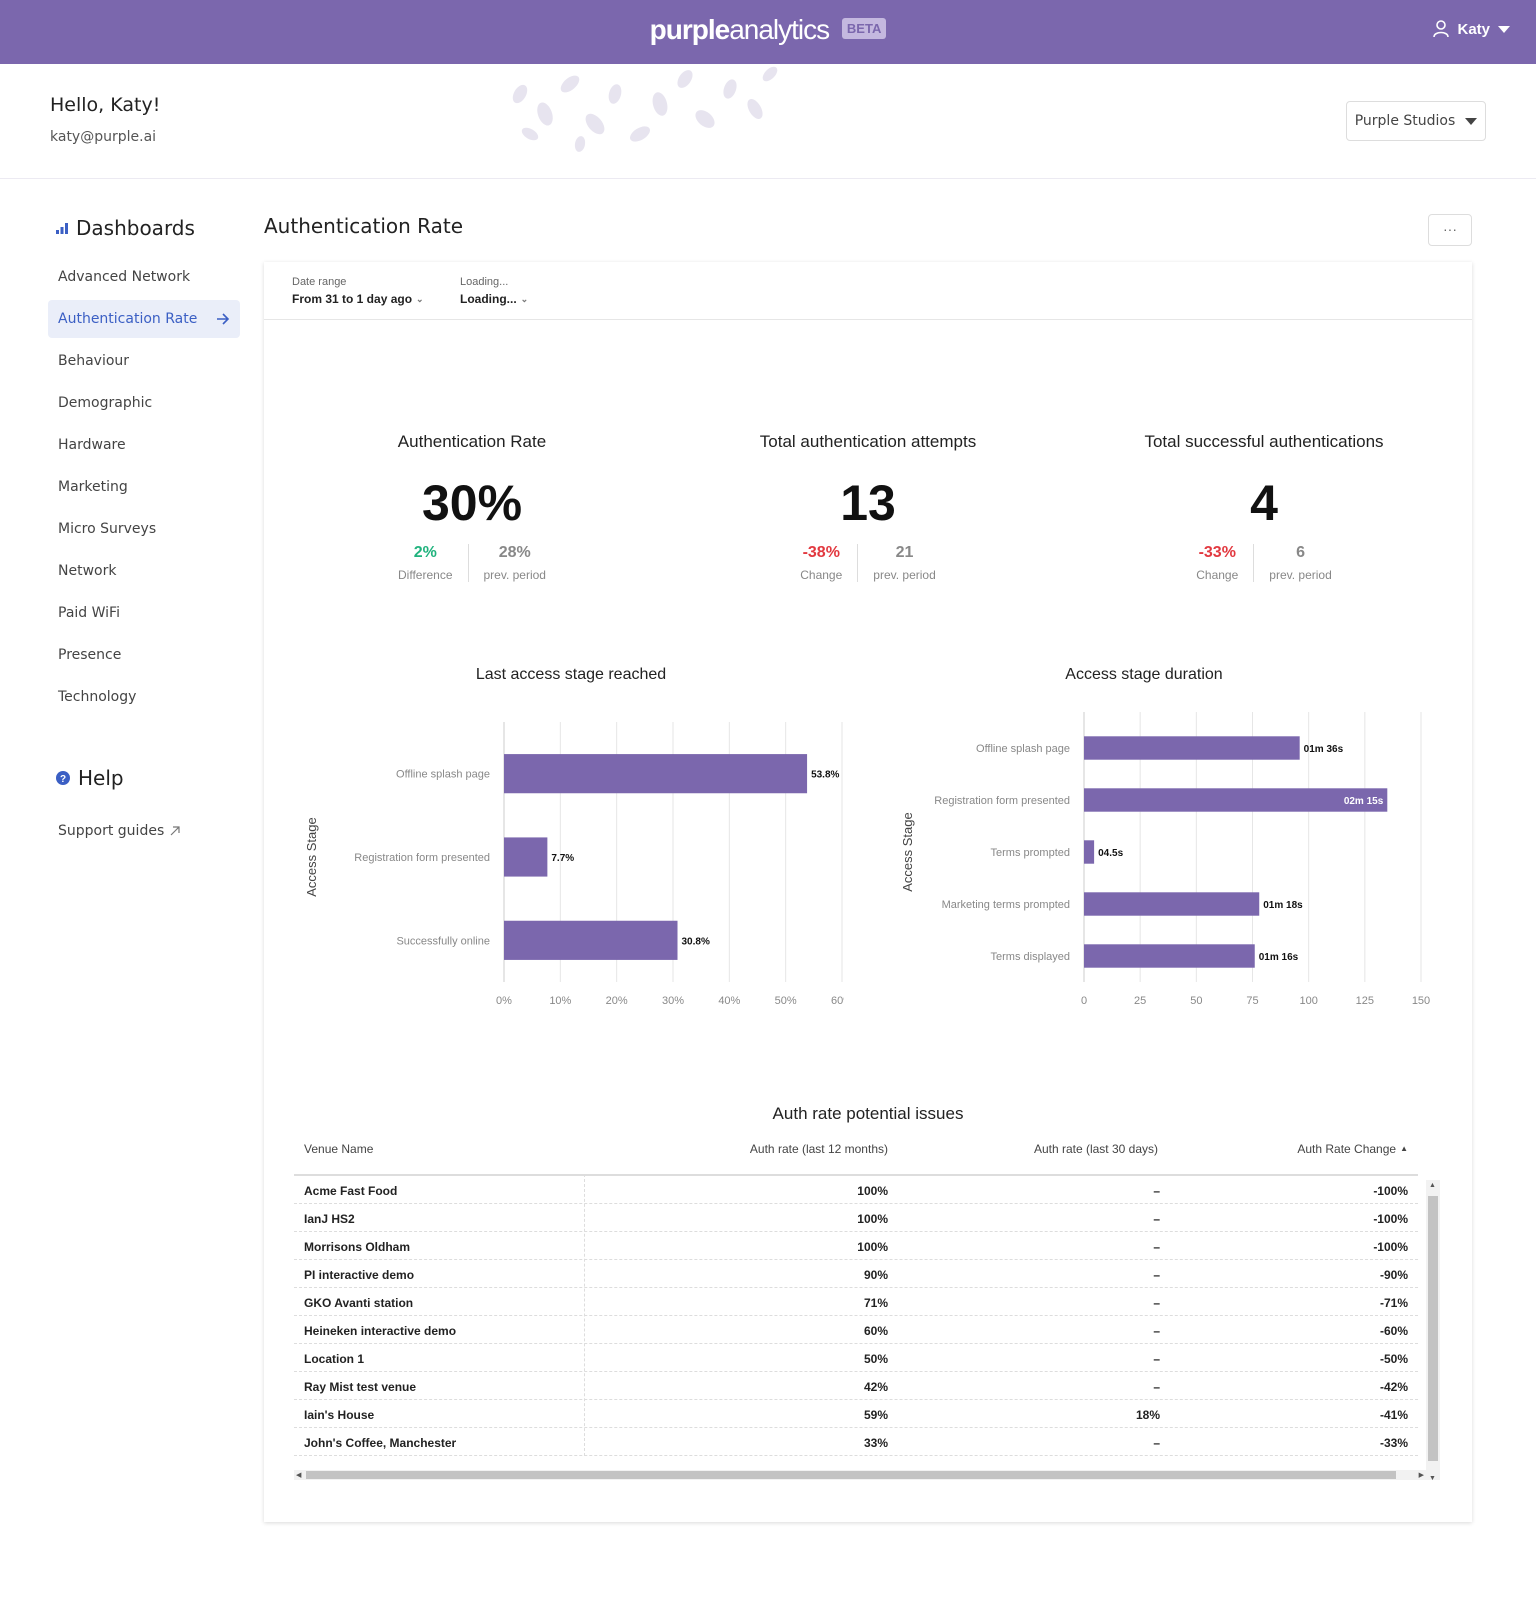 The image size is (1536, 1600). What do you see at coordinates (1264, 441) in the screenshot?
I see `kpi-title: Total successful authentications` at bounding box center [1264, 441].